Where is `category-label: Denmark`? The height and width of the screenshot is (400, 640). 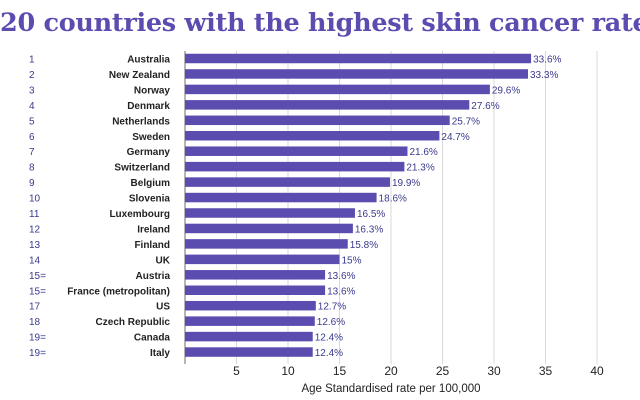
category-label: Denmark is located at coordinates (148, 106).